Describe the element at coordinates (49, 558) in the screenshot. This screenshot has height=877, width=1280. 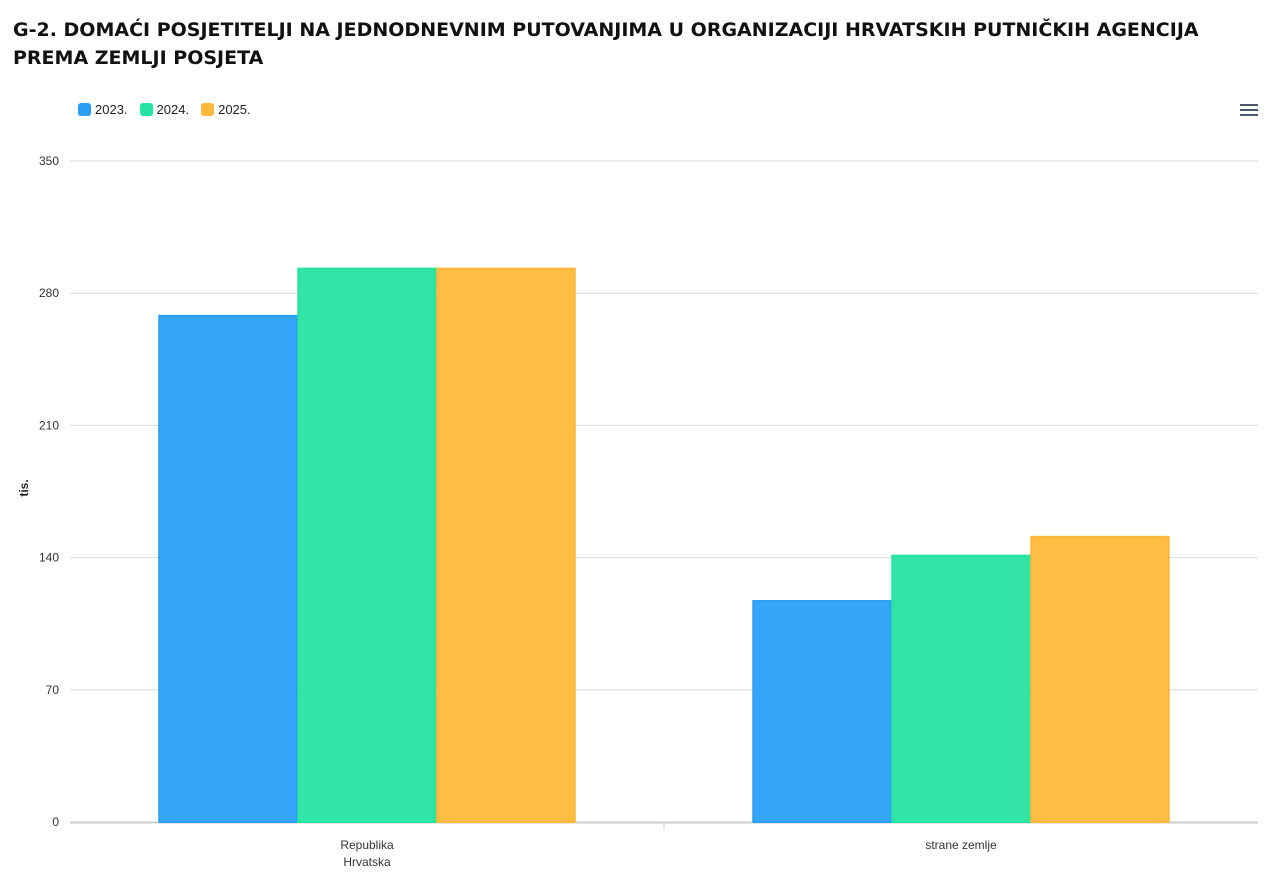
I see `y-tick-label: 140` at that location.